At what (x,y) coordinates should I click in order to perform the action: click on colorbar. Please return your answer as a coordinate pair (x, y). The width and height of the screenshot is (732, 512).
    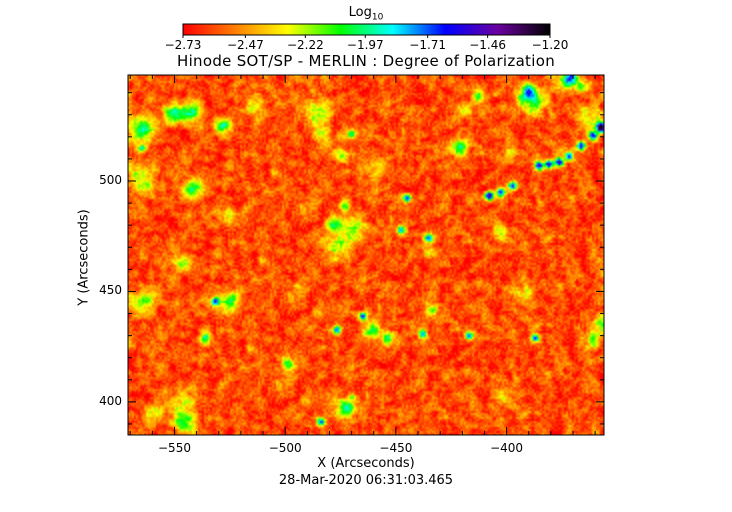
    Looking at the image, I should click on (366, 29).